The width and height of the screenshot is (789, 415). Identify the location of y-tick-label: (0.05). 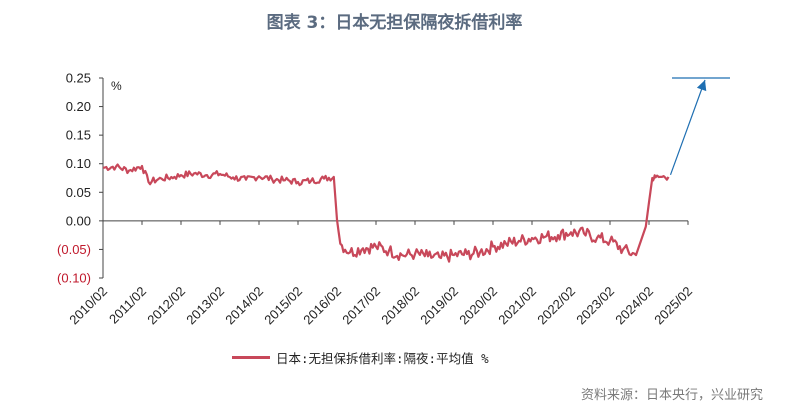
(74, 249).